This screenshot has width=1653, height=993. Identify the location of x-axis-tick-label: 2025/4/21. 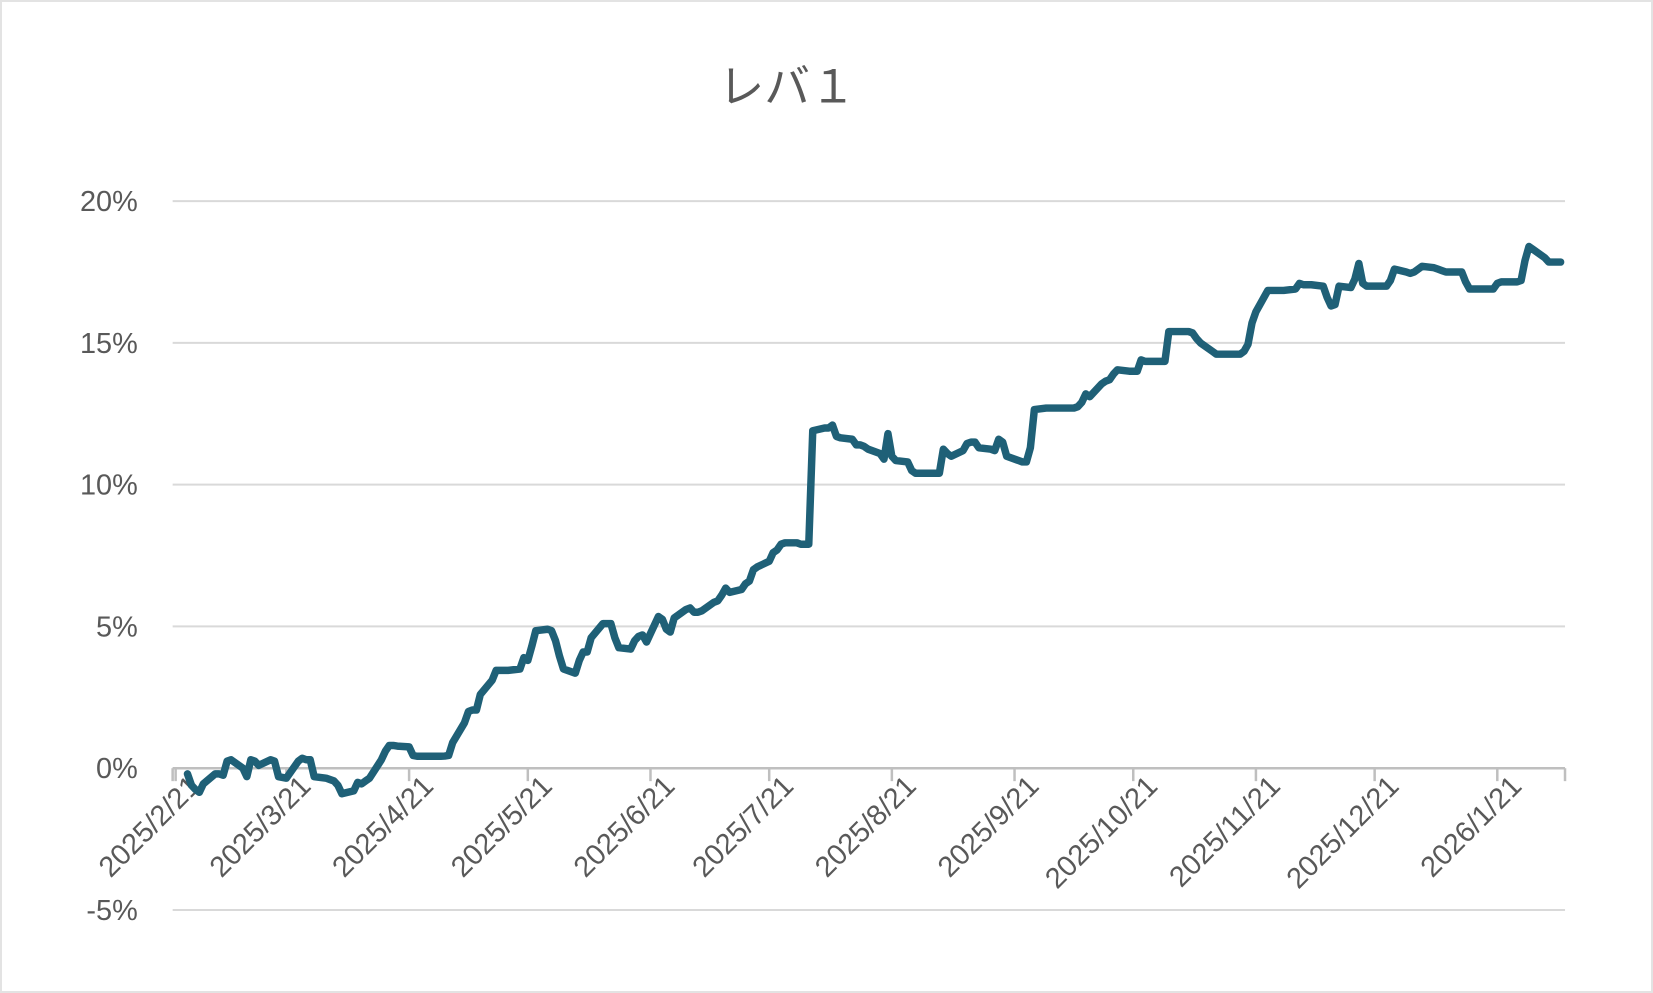
(382, 826).